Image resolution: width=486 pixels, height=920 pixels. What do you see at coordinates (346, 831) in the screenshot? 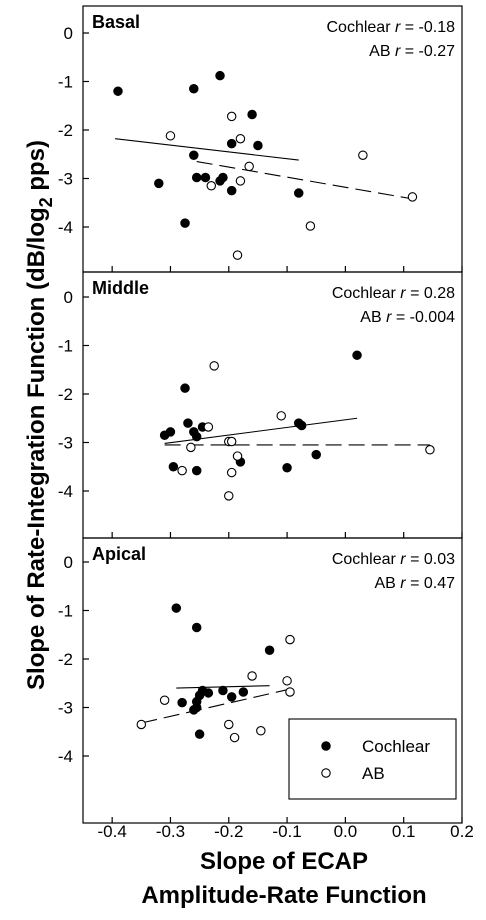
I see `x-tick-label-0-0: 0.0` at bounding box center [346, 831].